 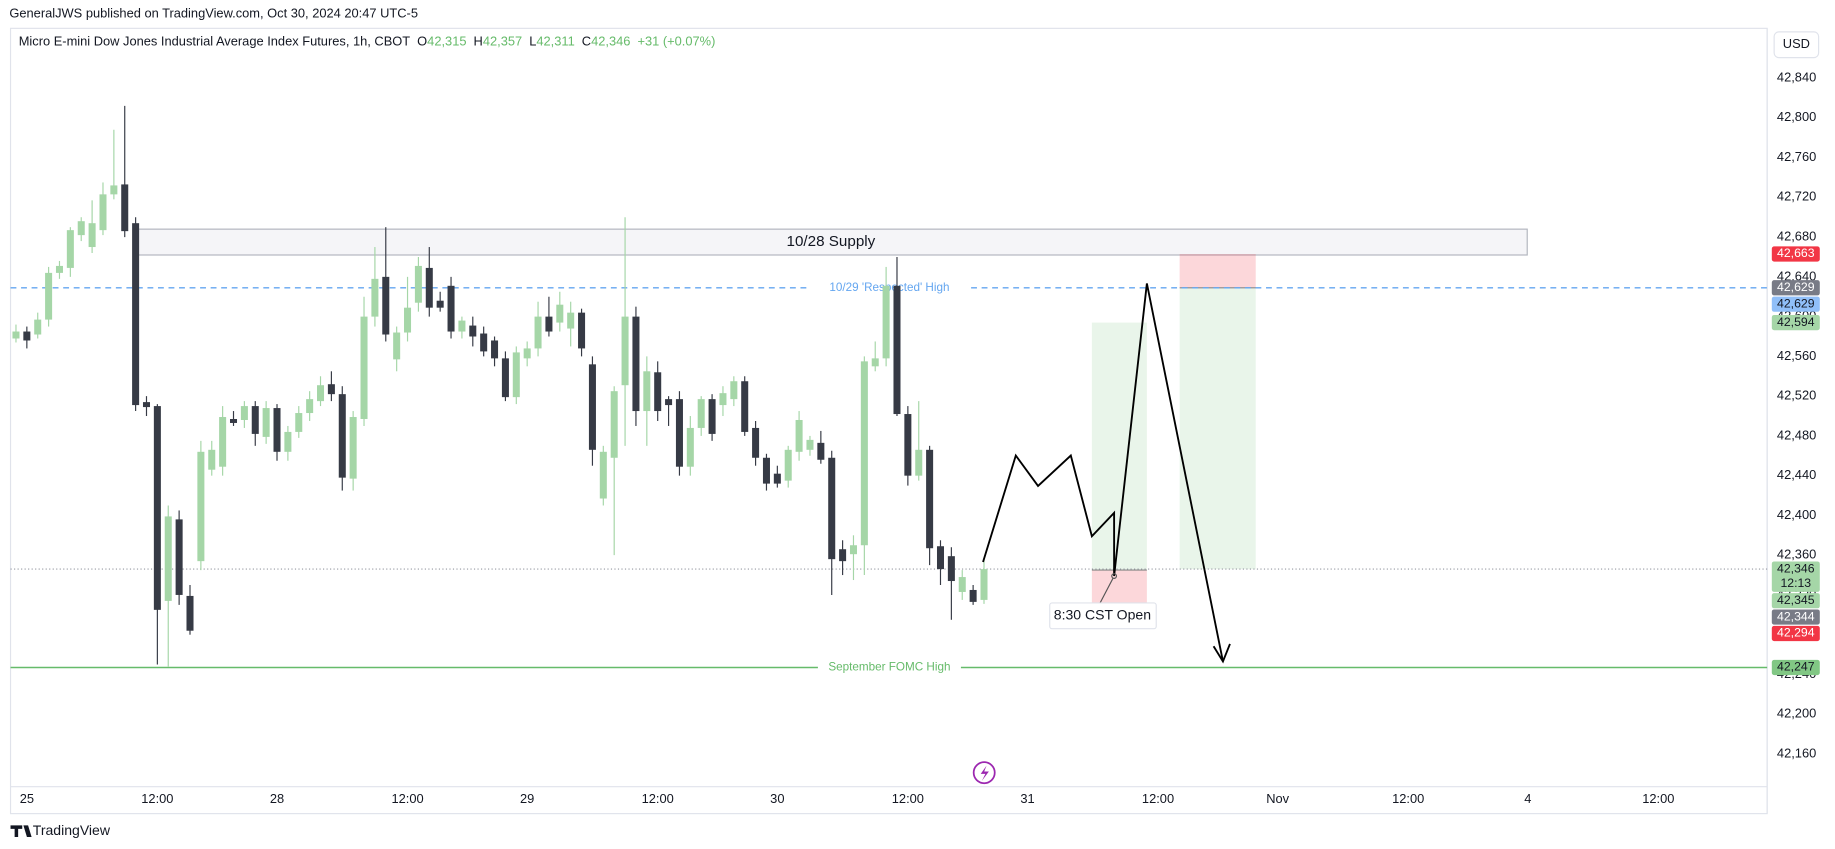 I want to click on currency-button, so click(x=1796, y=45).